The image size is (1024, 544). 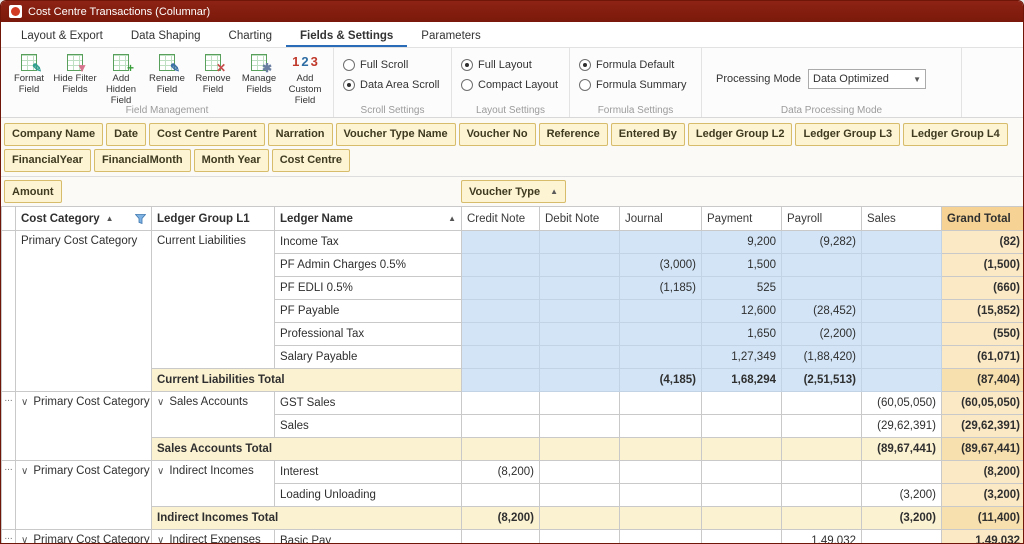 I want to click on grand-total-cell: (82), so click(x=982, y=242).